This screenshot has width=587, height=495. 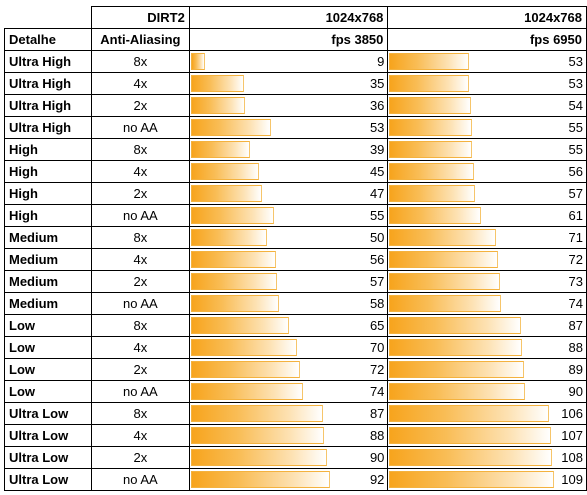 I want to click on value-label-6950: 74, so click(x=575, y=303).